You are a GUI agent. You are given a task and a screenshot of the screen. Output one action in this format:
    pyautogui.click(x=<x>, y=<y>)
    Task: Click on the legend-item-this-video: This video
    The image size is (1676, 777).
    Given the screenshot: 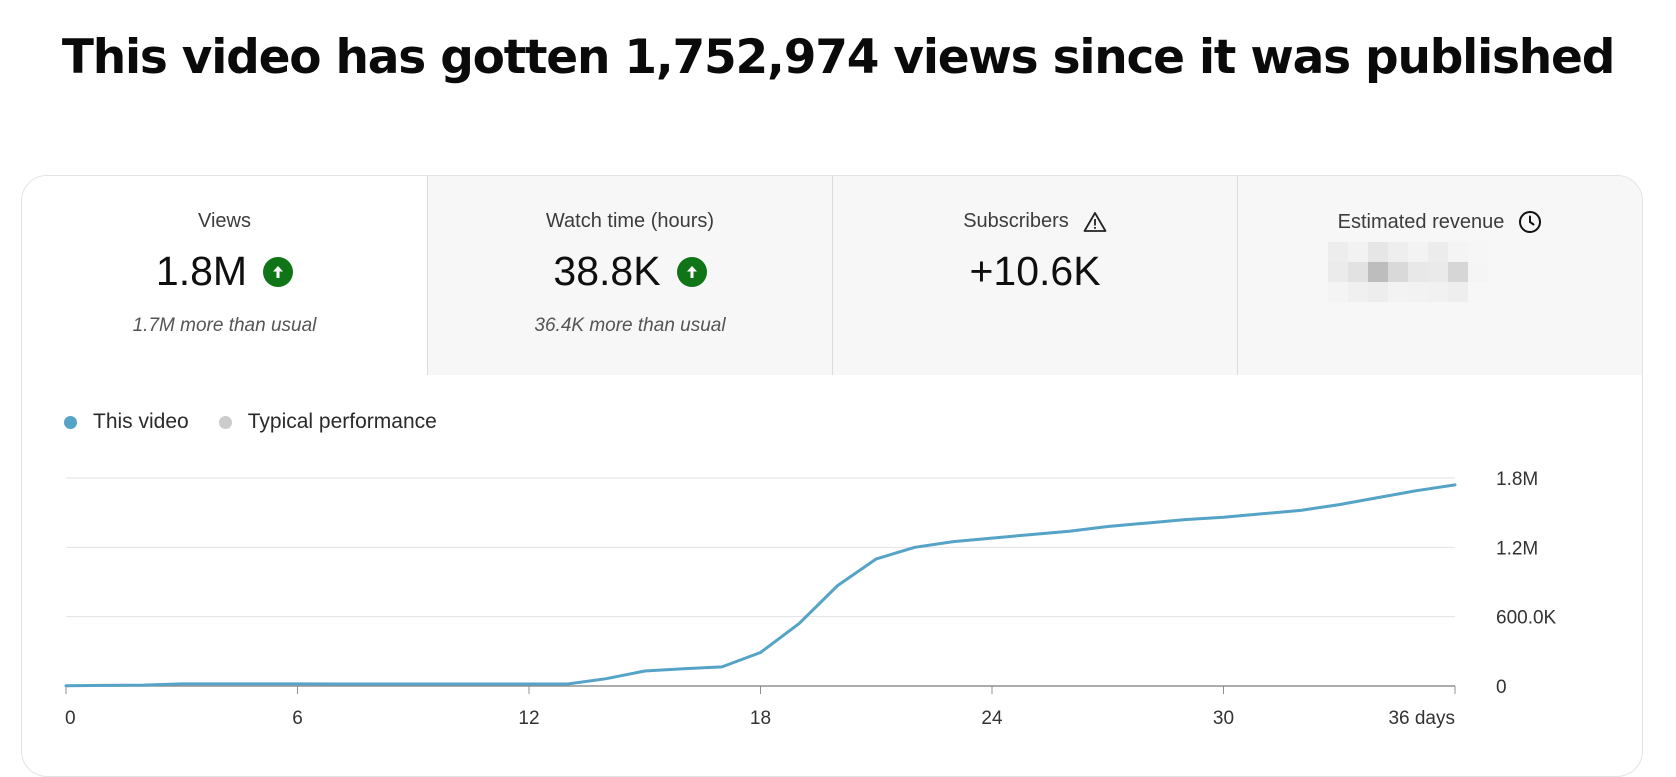 What is the action you would take?
    pyautogui.click(x=126, y=422)
    